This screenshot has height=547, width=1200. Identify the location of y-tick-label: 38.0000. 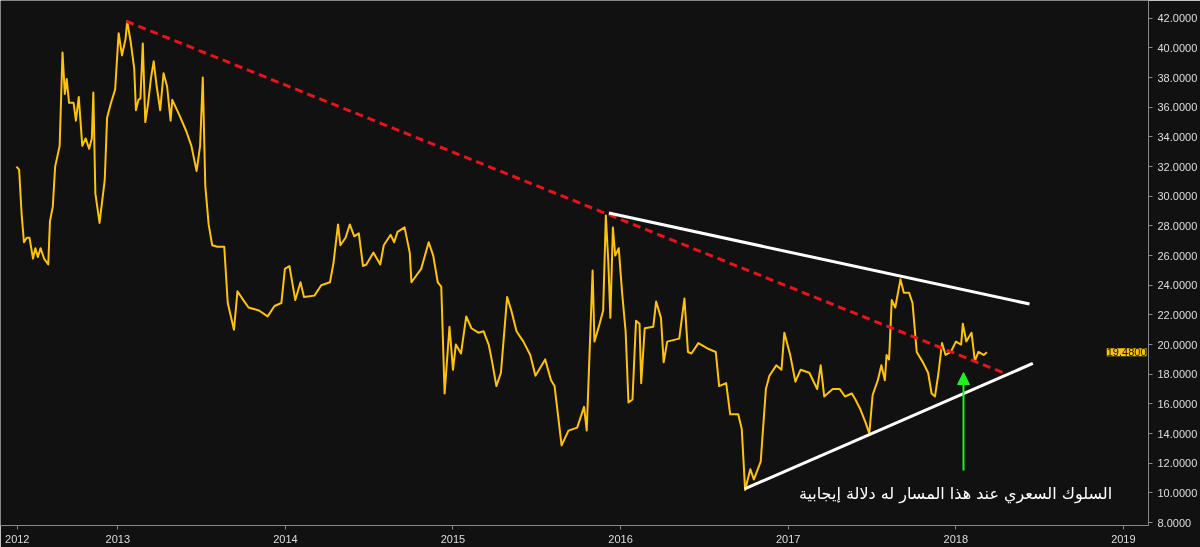
(1177, 77).